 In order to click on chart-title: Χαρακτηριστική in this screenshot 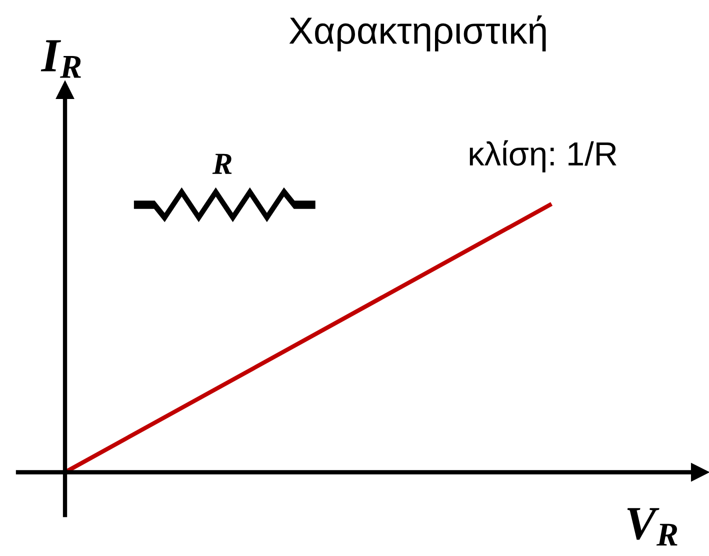, I will do `click(417, 33)`.